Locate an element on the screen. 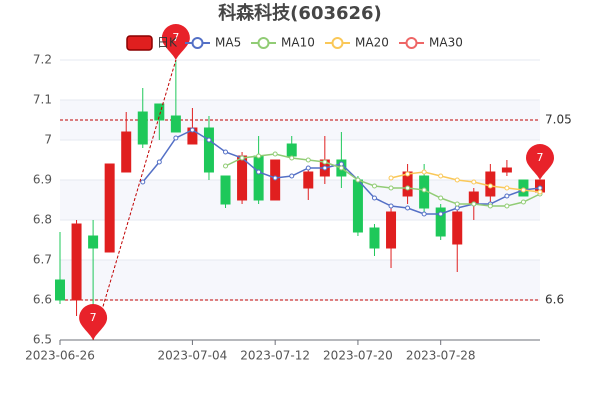 The height and width of the screenshot is (400, 600). chart-title: 科森科技(603626) is located at coordinates (300, 13).